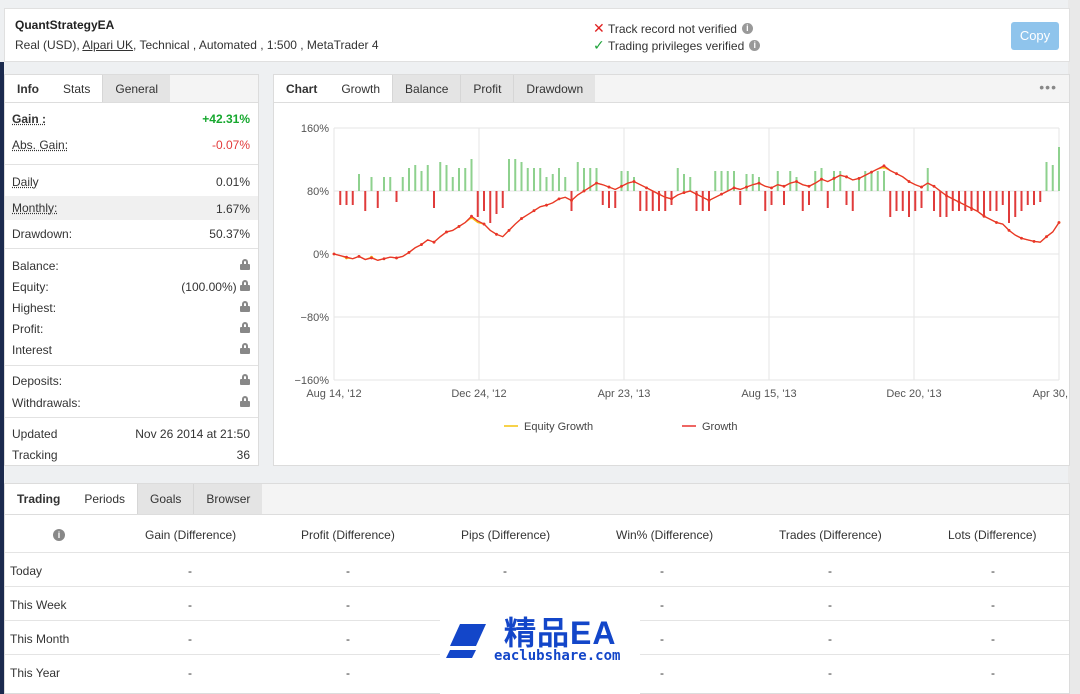 The image size is (1080, 694). What do you see at coordinates (35, 455) in the screenshot?
I see `tracking-label: Tracking` at bounding box center [35, 455].